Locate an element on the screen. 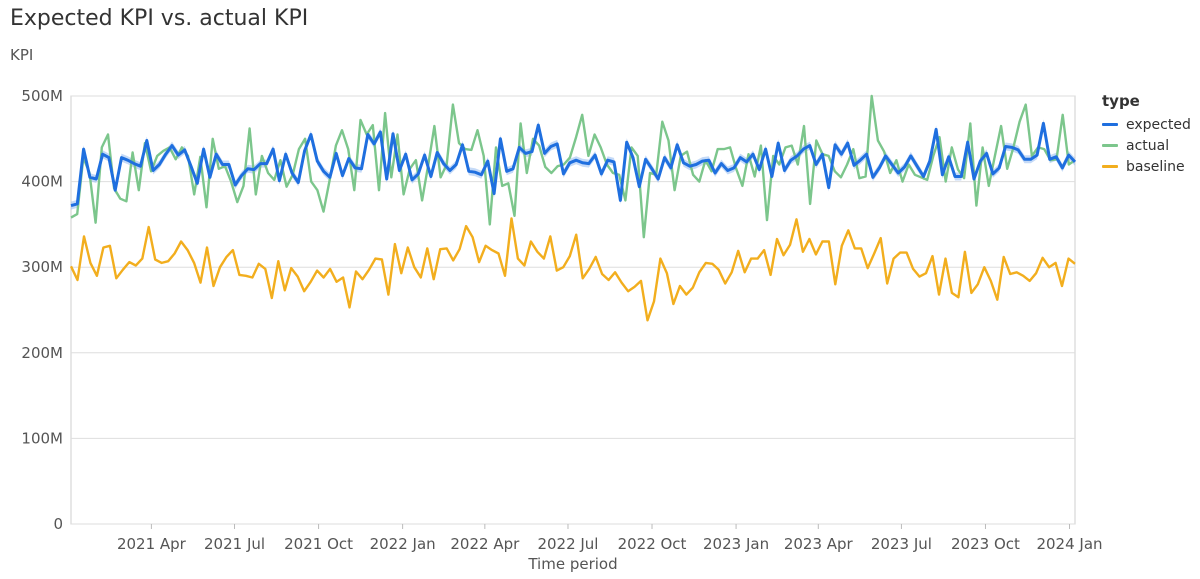  x-tick-label: 2022 Apr is located at coordinates (485, 544).